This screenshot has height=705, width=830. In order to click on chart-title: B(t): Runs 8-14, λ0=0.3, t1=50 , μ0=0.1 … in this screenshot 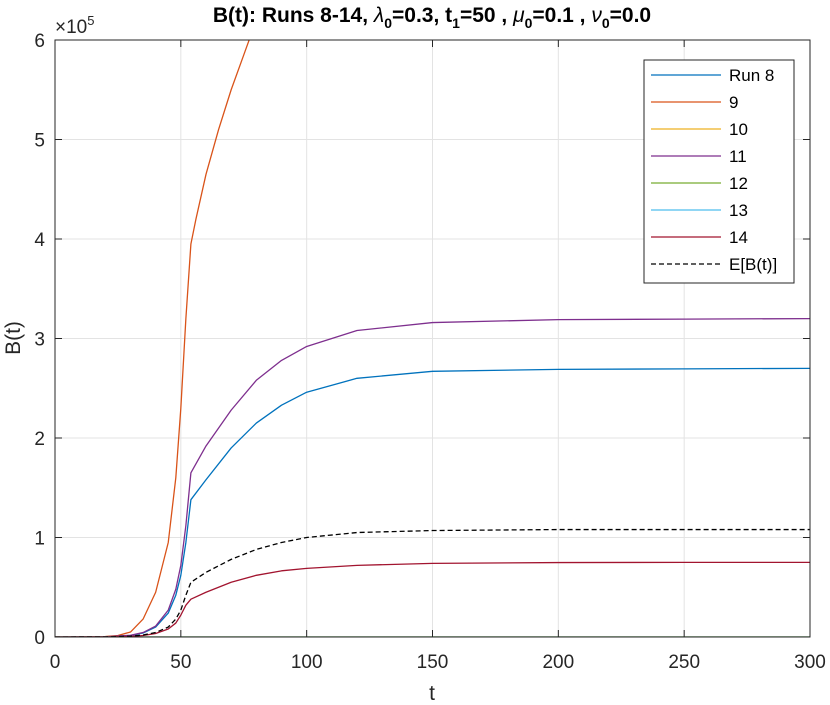, I will do `click(432, 17)`.